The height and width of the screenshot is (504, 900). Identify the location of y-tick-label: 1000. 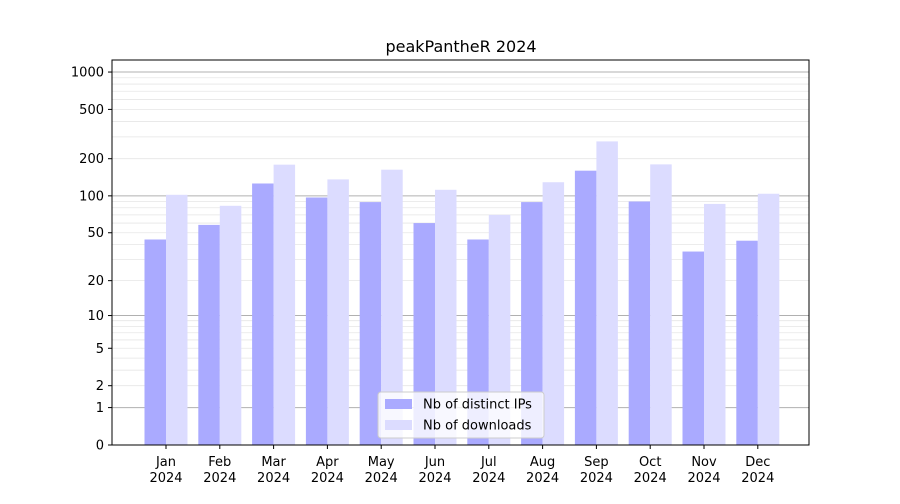
(87, 73).